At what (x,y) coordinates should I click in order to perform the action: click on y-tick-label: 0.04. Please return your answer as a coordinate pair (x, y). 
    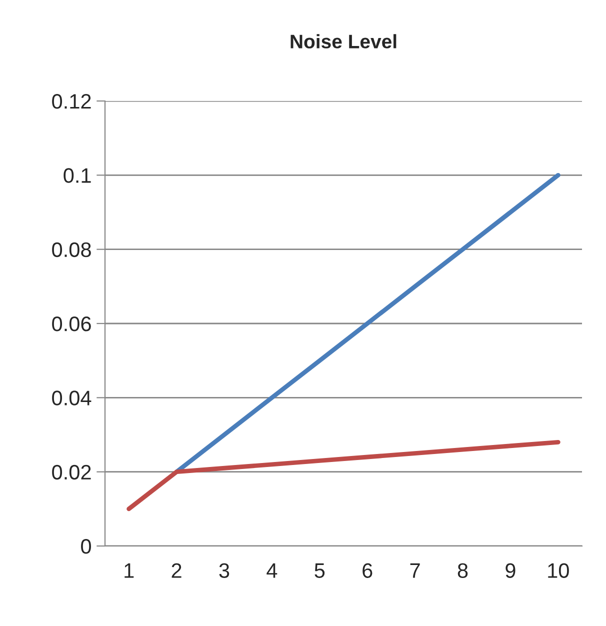
    Looking at the image, I should click on (72, 398).